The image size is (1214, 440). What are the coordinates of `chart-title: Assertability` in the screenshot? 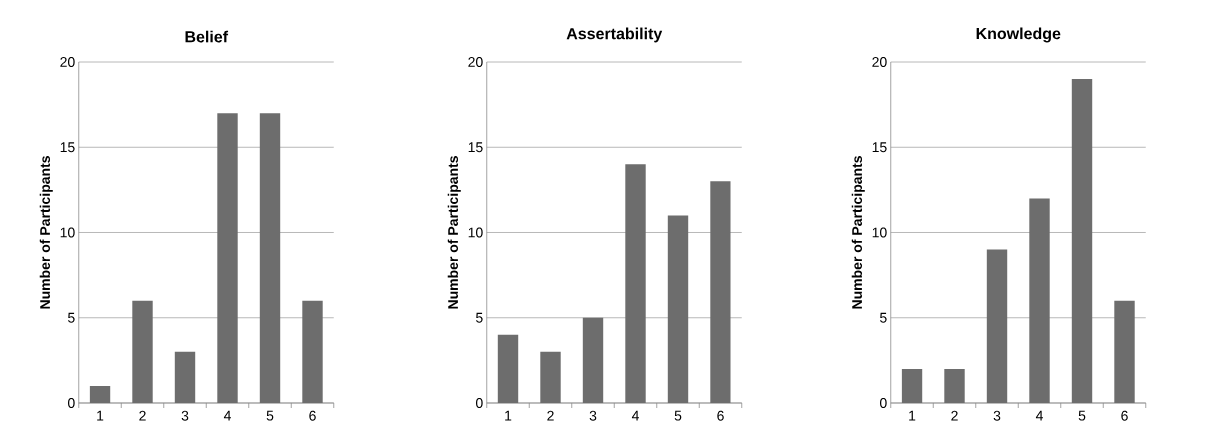 It's located at (614, 35).